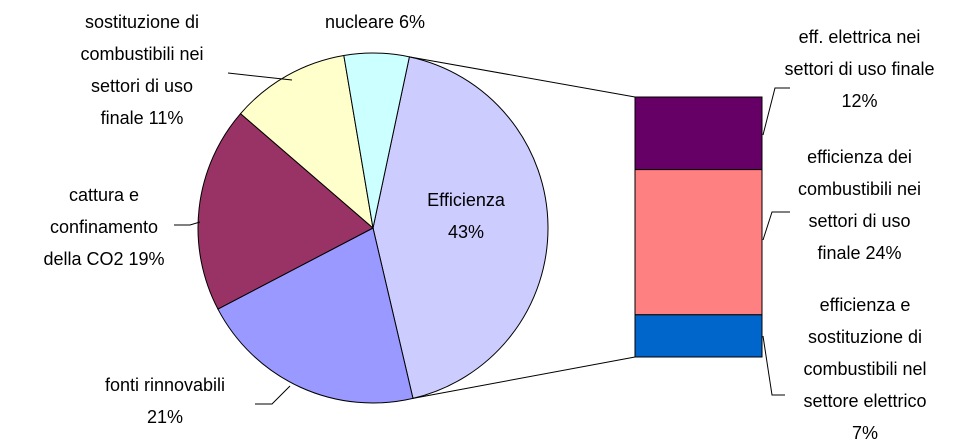 The image size is (961, 445). What do you see at coordinates (104, 227) in the screenshot?
I see `slice-label: cattura e confinamento della CO2 19%` at bounding box center [104, 227].